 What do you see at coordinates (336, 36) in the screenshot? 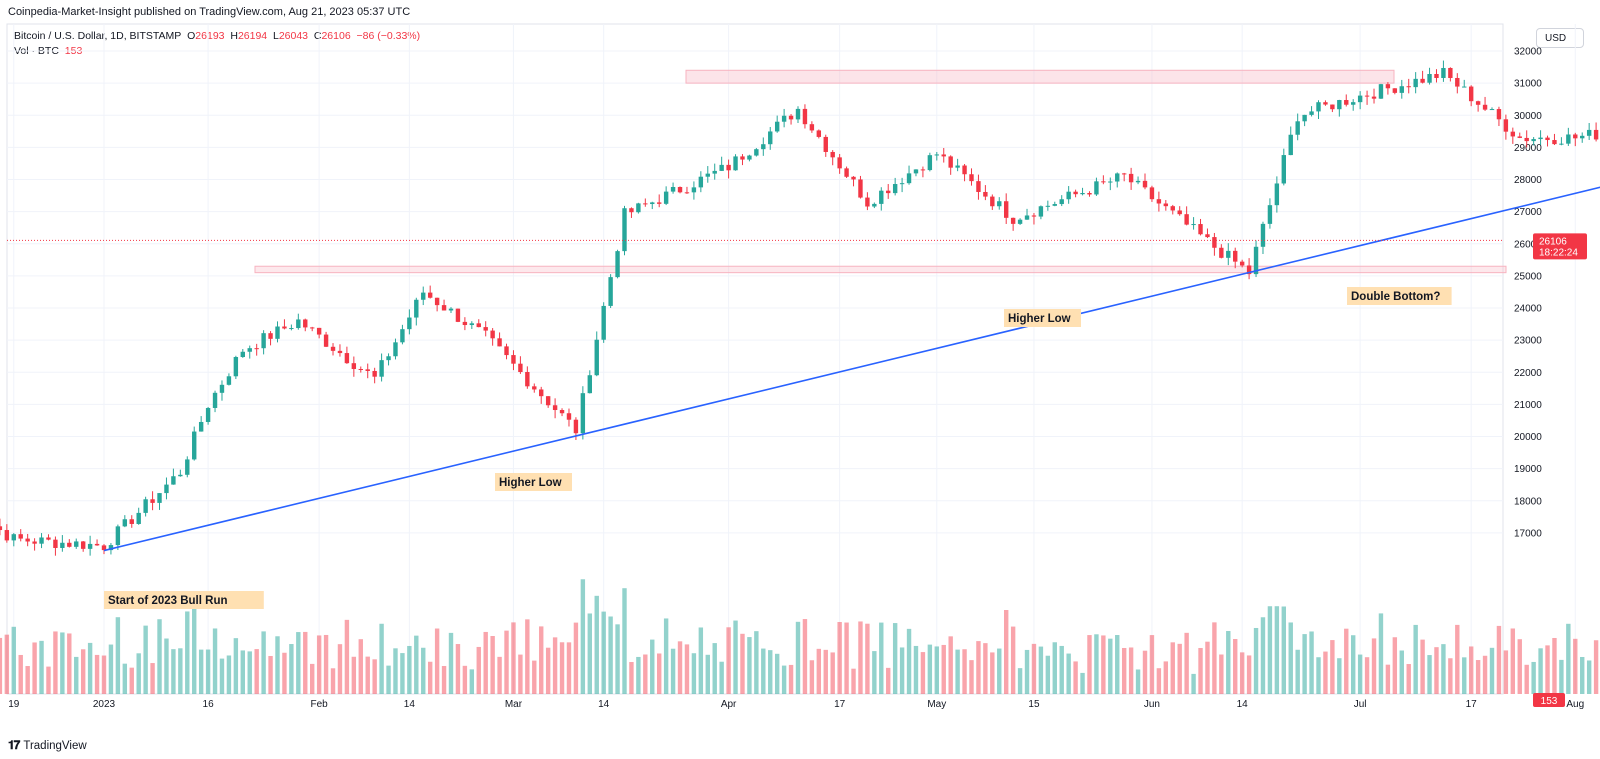
I see `close-value: 26106` at bounding box center [336, 36].